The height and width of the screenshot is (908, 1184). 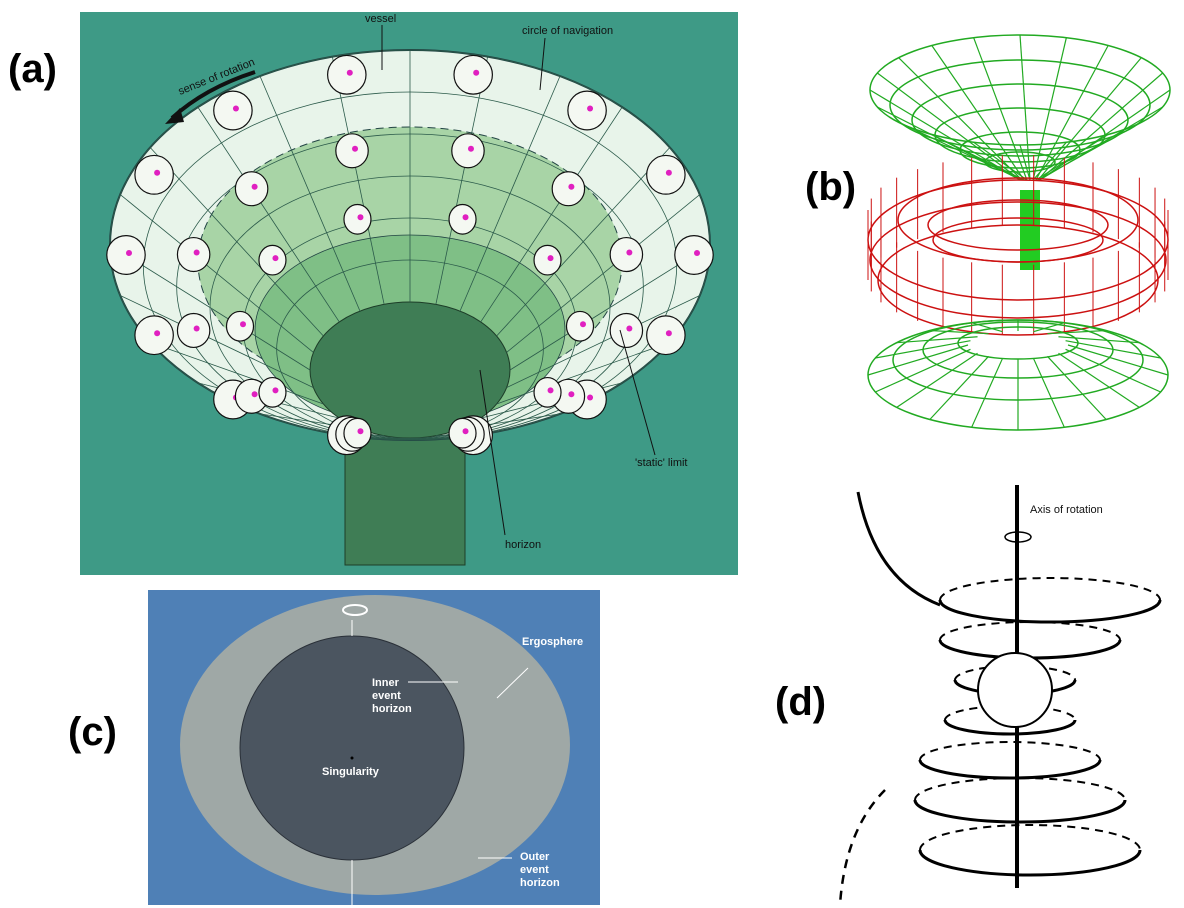 What do you see at coordinates (567, 31) in the screenshot?
I see `annotation: circle of navigation` at bounding box center [567, 31].